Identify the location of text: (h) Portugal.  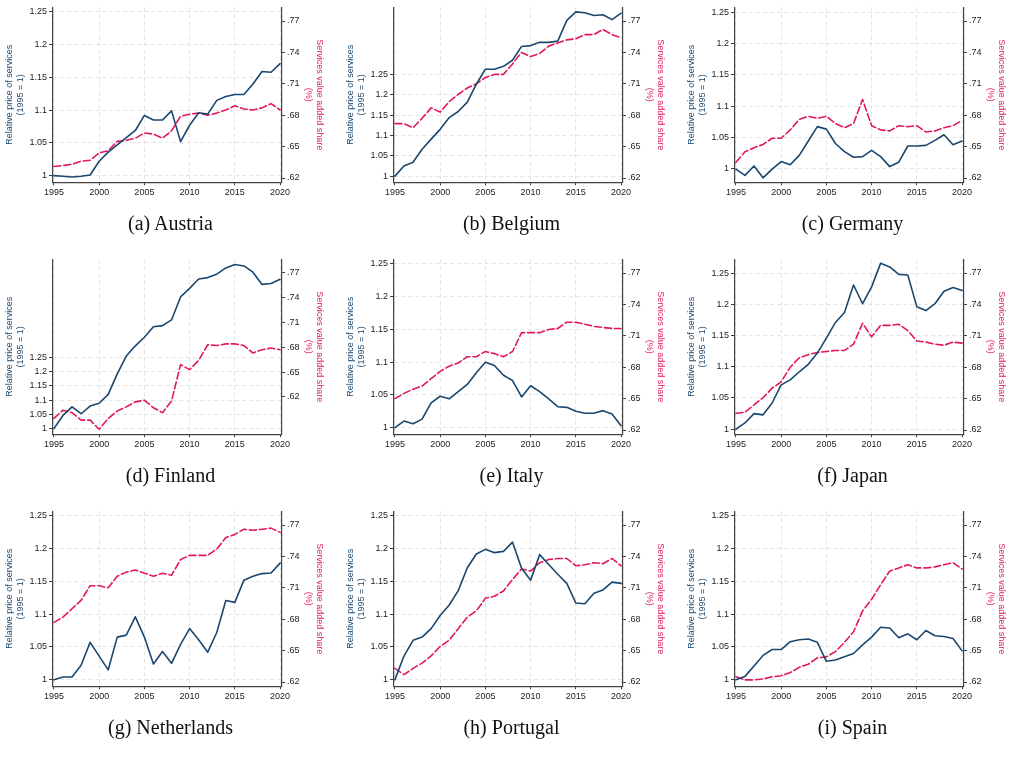
(511, 727).